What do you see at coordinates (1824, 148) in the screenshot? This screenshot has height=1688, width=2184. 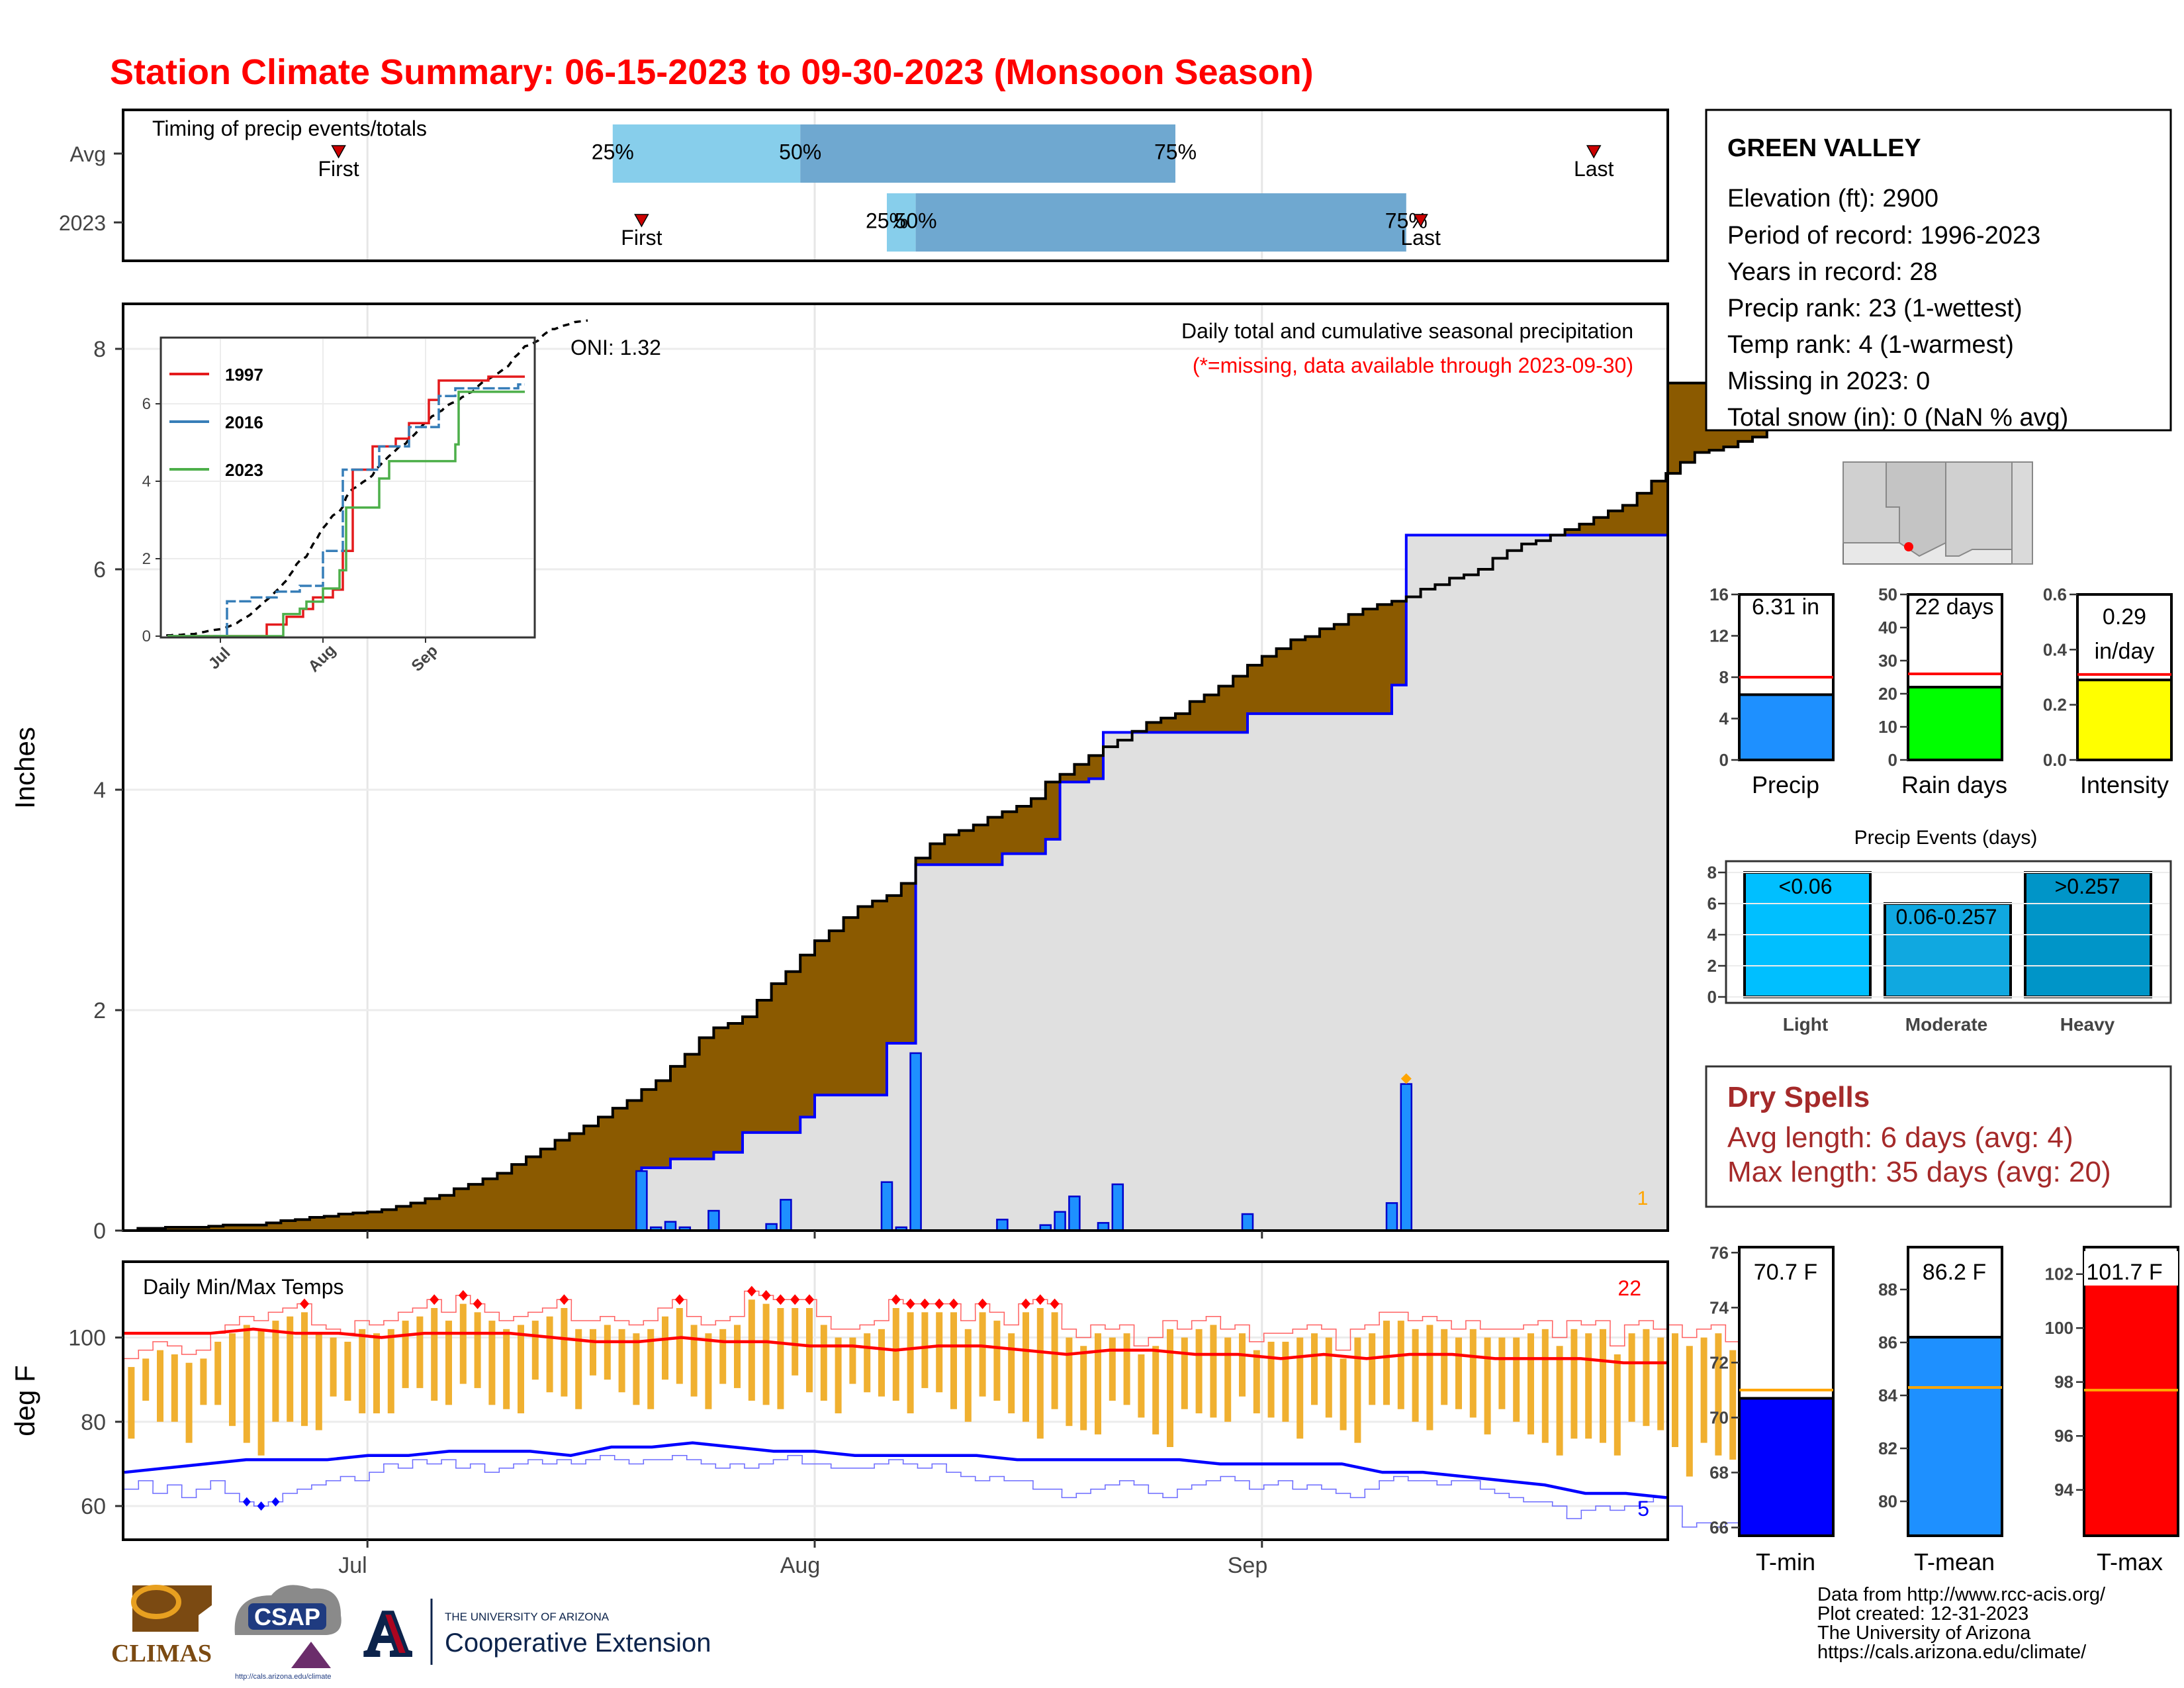 I see `station-name: GREEN VALLEY` at bounding box center [1824, 148].